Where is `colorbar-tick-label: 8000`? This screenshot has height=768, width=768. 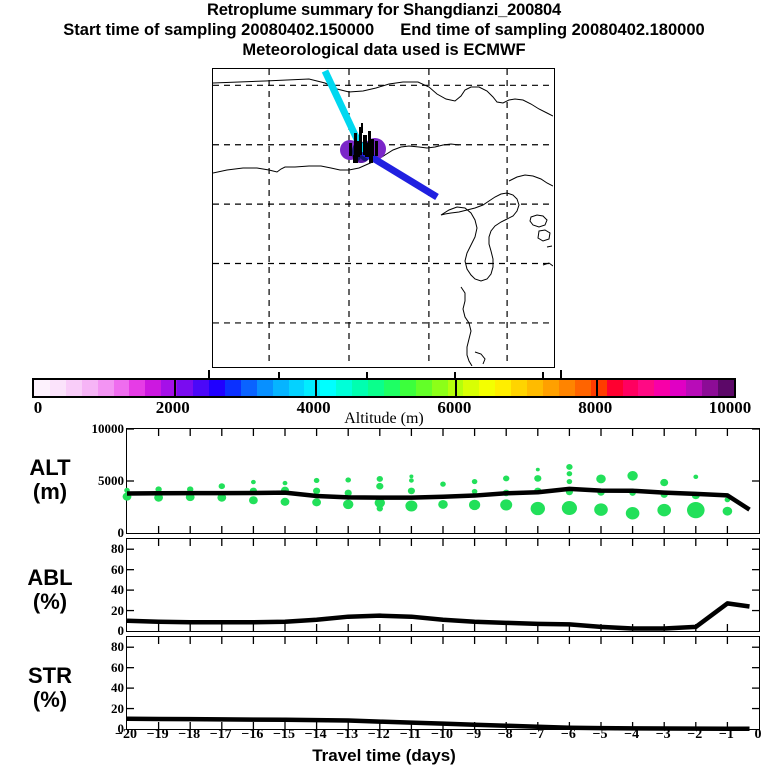
colorbar-tick-label: 8000 is located at coordinates (595, 407).